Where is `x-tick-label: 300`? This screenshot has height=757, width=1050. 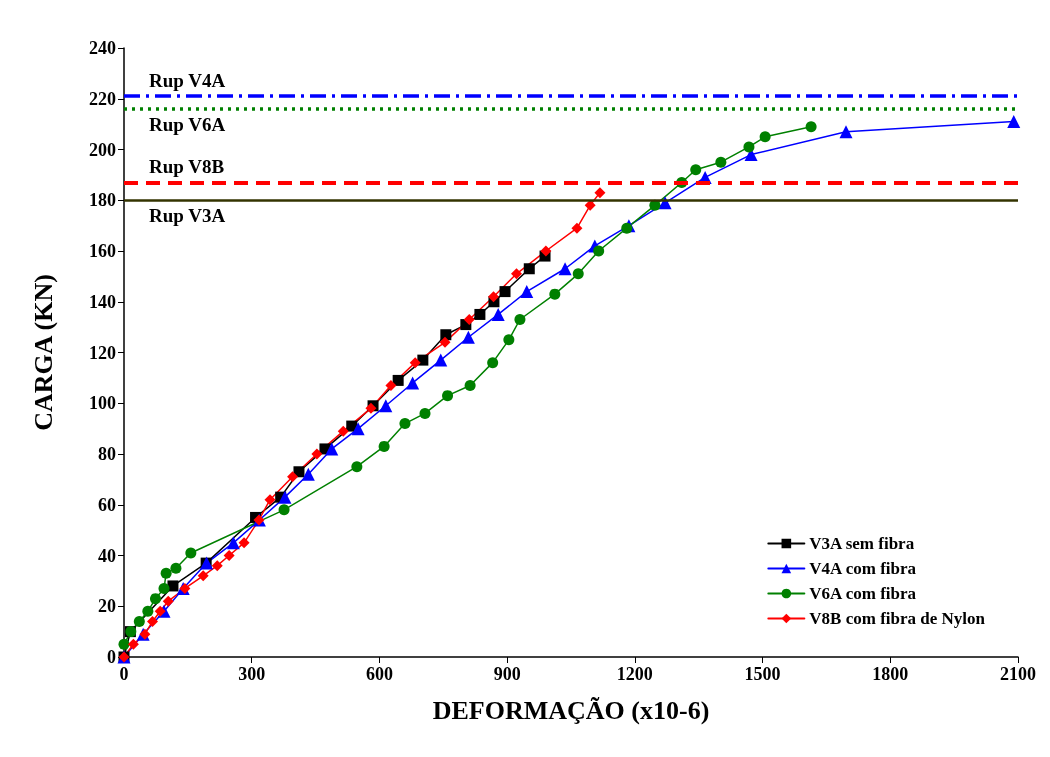
x-tick-label: 300 is located at coordinates (252, 674).